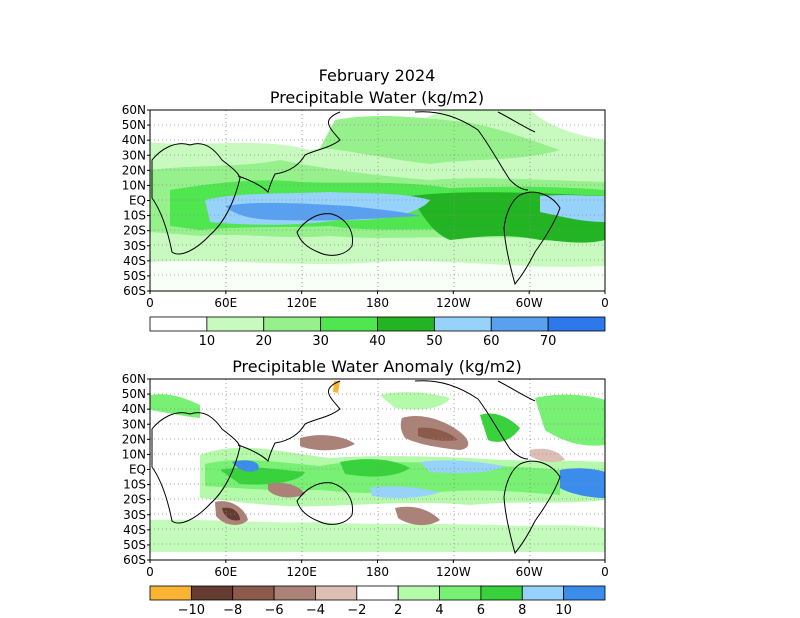 The height and width of the screenshot is (618, 800). I want to click on anomaly-colorbar-label: −10, so click(191, 610).